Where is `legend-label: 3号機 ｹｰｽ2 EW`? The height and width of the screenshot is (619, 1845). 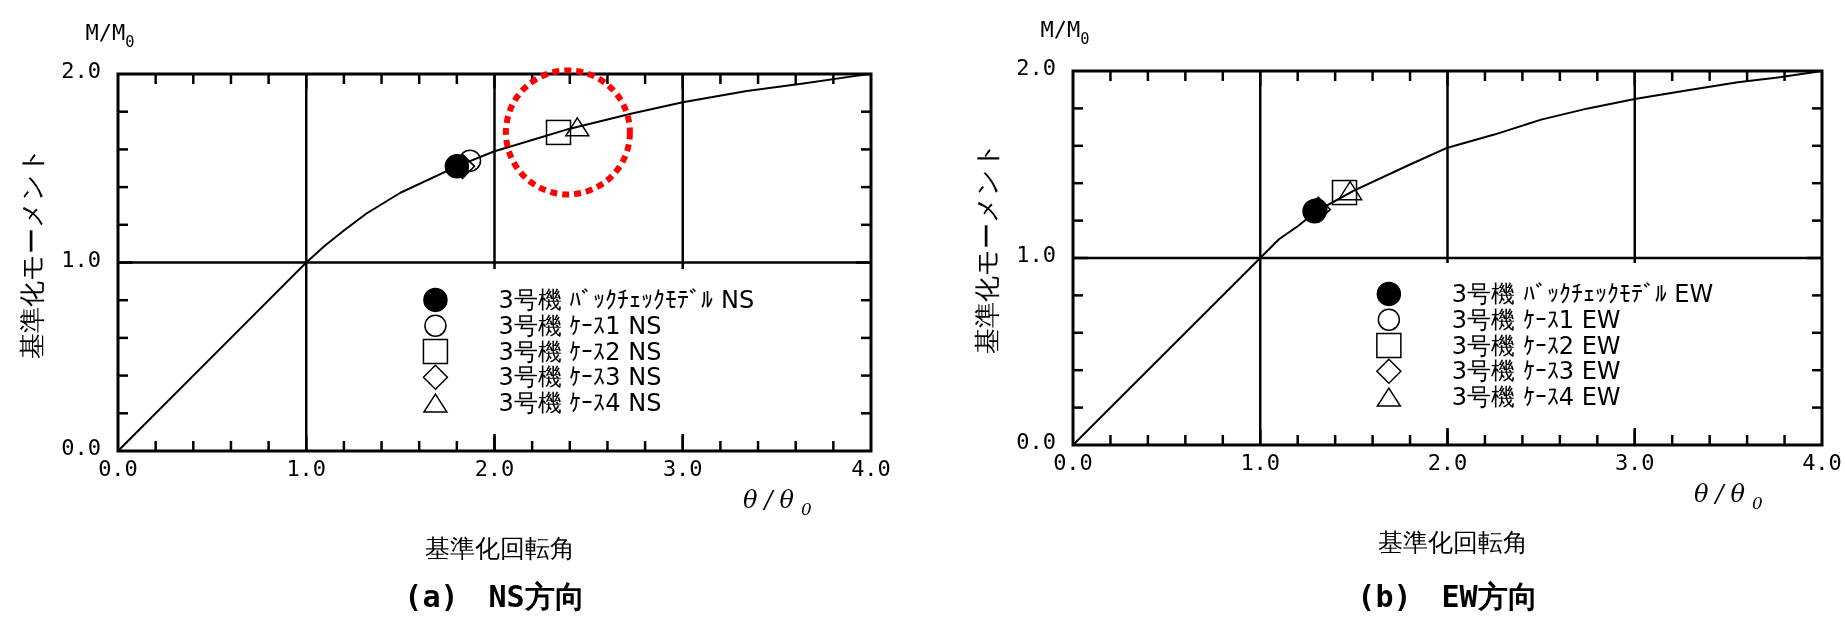
legend-label: 3号機 ｹｰｽ2 EW is located at coordinates (1536, 345).